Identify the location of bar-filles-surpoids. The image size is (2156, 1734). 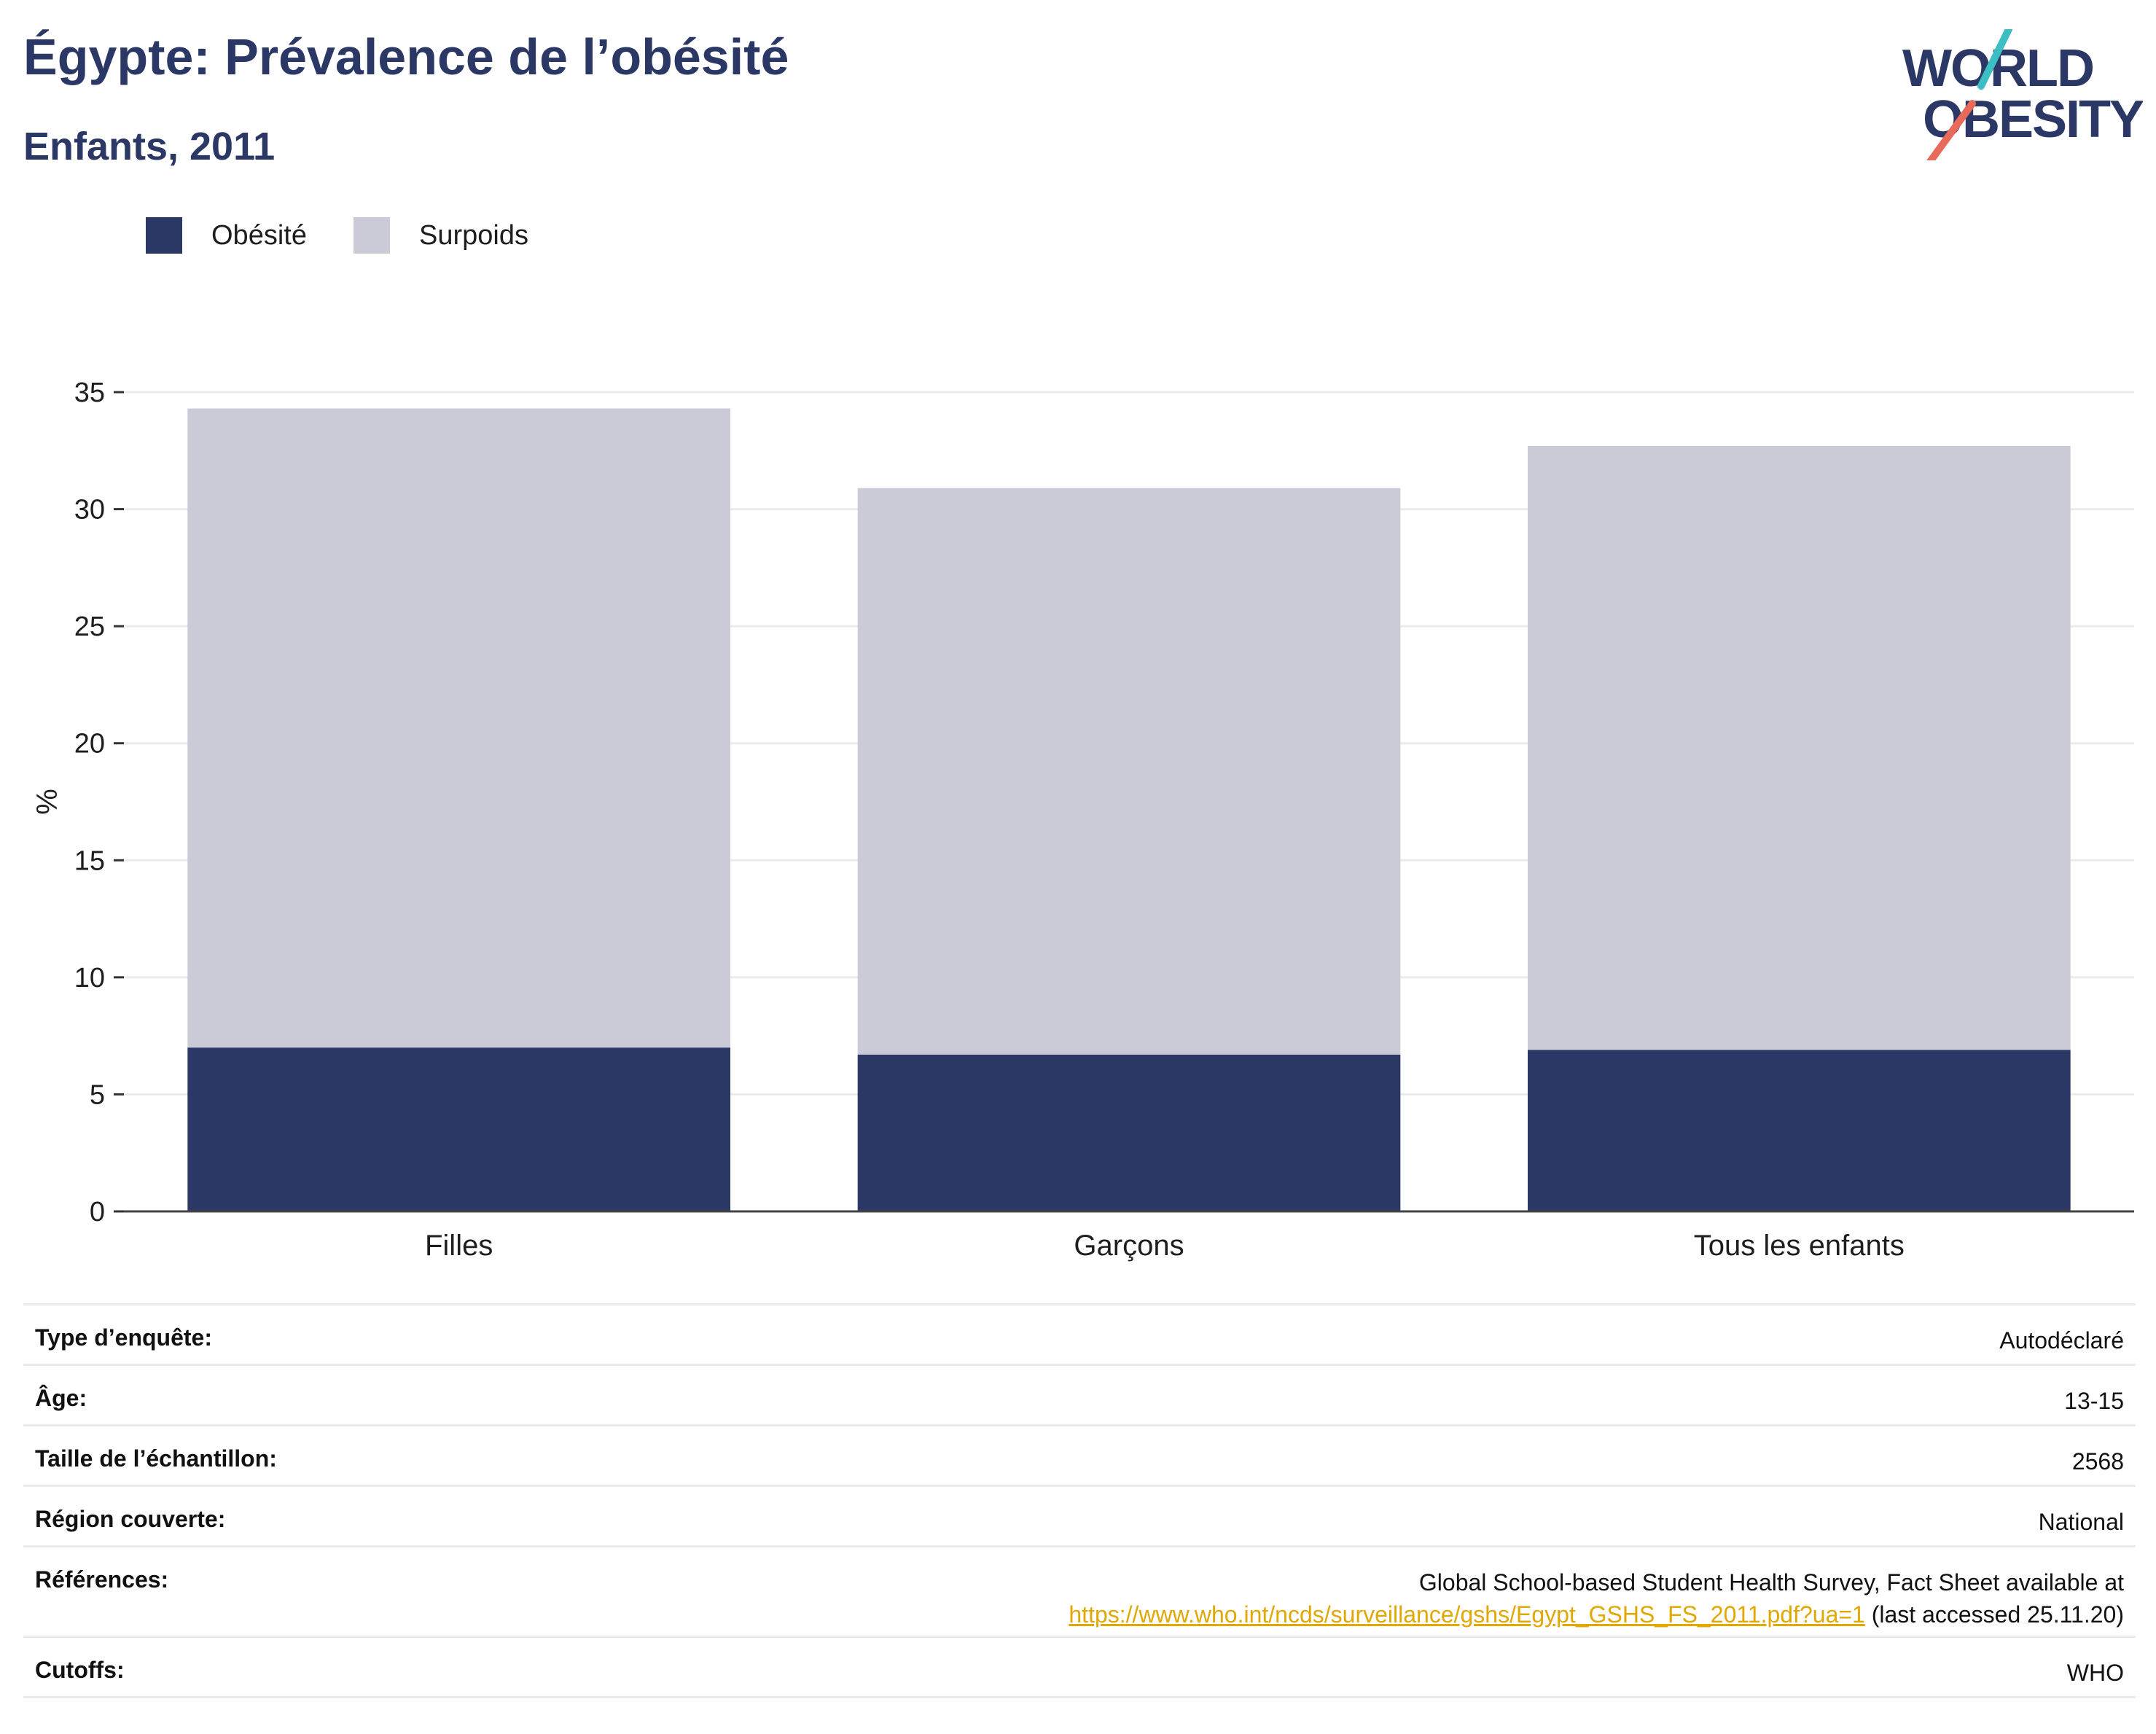
(459, 728).